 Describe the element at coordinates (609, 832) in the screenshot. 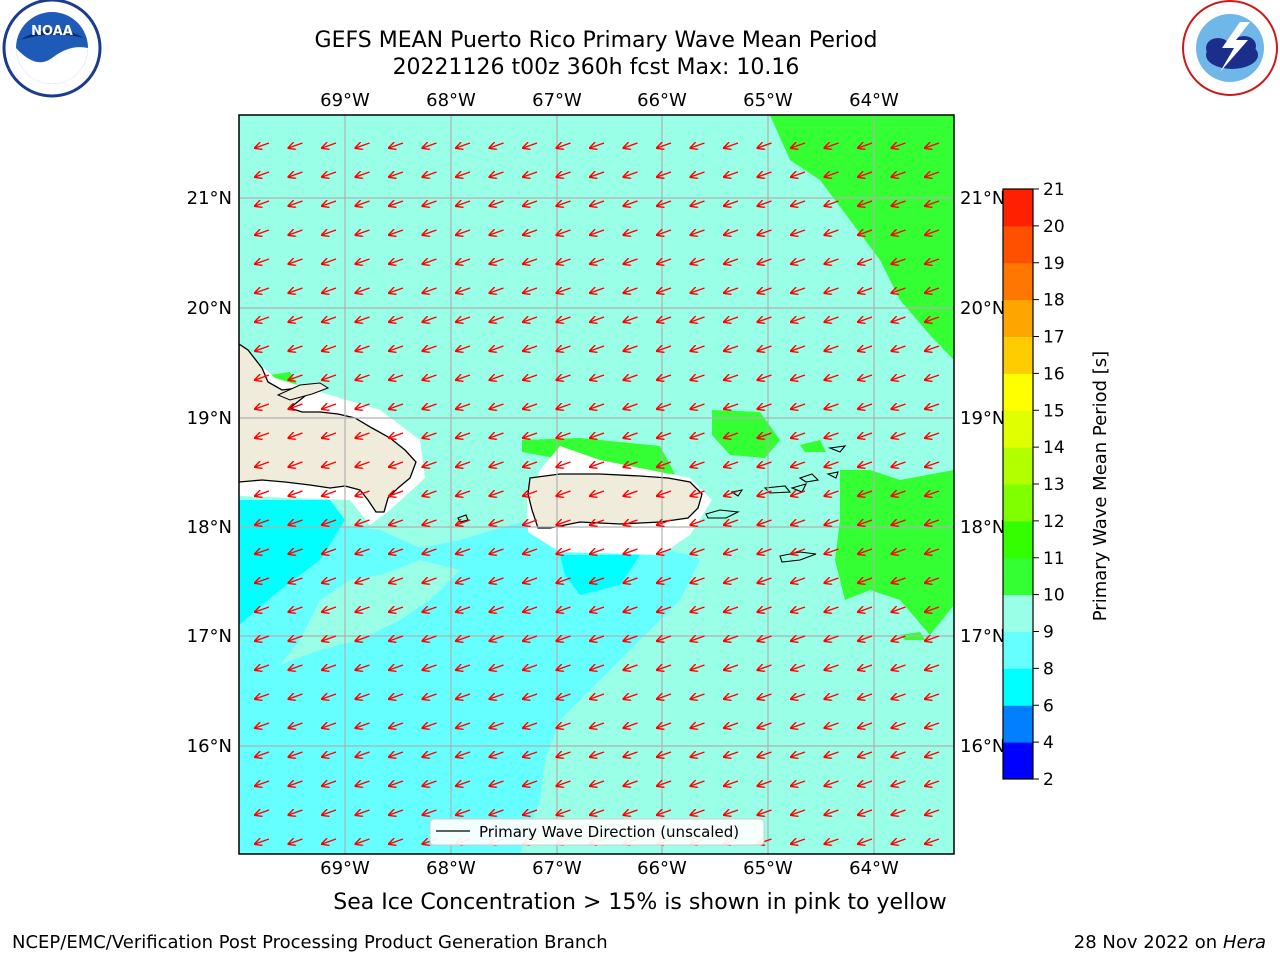

I see `legend-label: Primary Wave Direction (unscaled)` at that location.